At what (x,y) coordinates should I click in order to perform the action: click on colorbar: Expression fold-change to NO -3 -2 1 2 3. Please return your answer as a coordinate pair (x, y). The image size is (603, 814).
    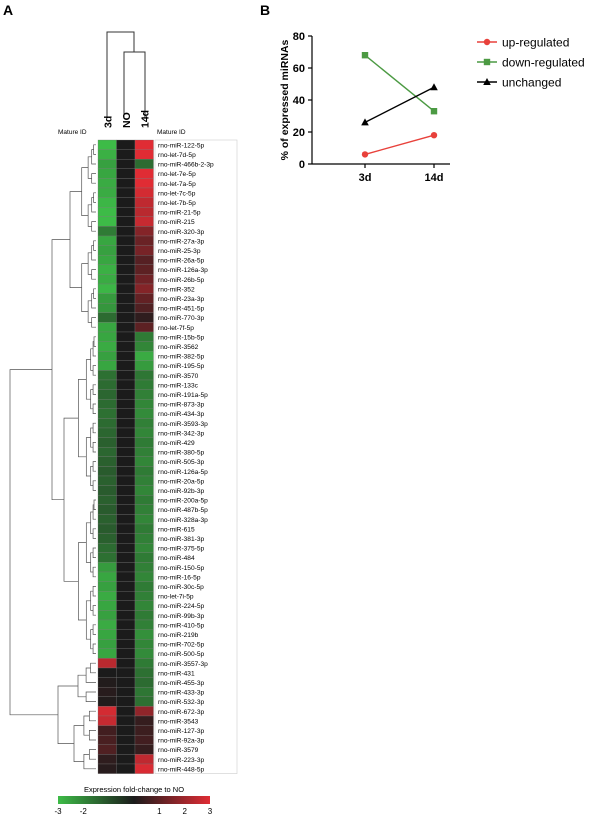
    Looking at the image, I should click on (133, 799).